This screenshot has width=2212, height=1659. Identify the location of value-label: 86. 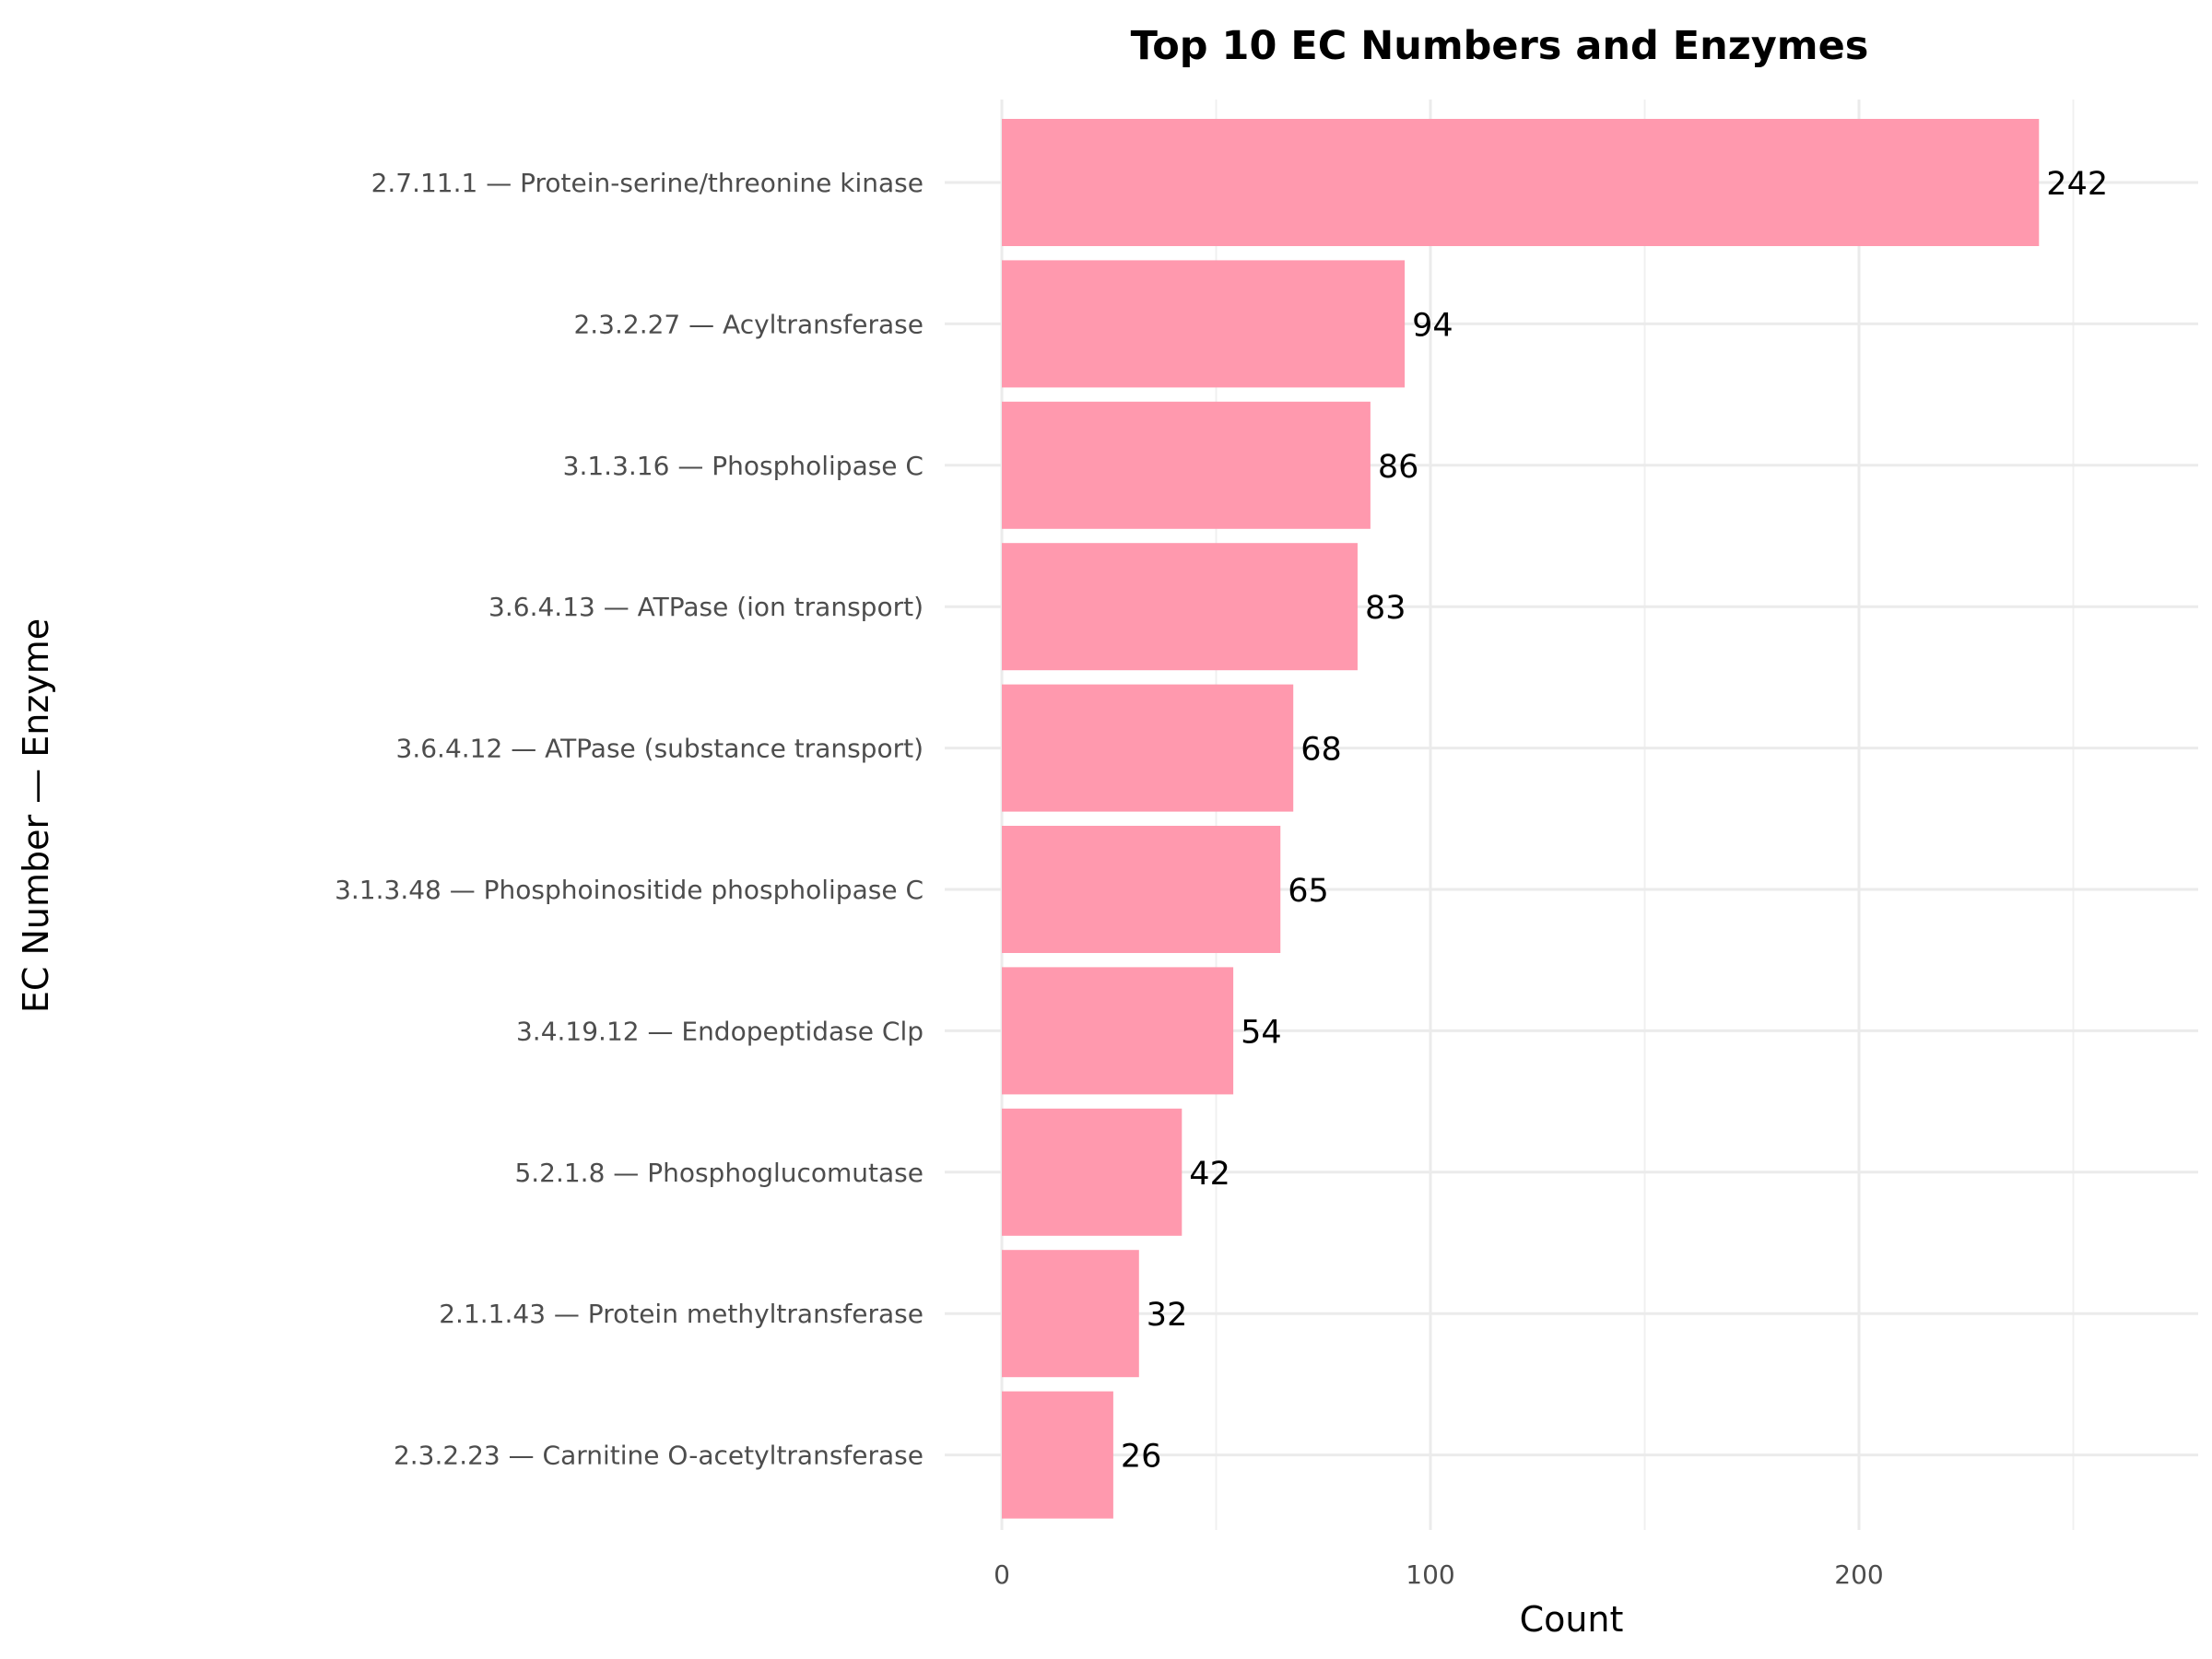
(1398, 467).